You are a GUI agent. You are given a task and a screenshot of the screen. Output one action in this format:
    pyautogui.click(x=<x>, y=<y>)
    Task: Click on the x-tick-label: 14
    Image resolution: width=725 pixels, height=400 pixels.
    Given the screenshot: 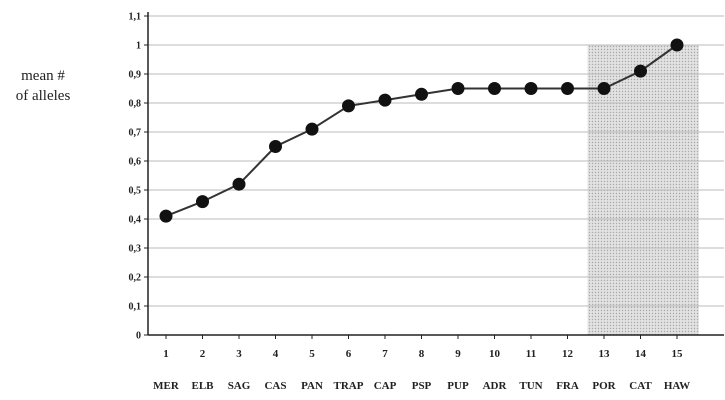 What is the action you would take?
    pyautogui.click(x=641, y=354)
    